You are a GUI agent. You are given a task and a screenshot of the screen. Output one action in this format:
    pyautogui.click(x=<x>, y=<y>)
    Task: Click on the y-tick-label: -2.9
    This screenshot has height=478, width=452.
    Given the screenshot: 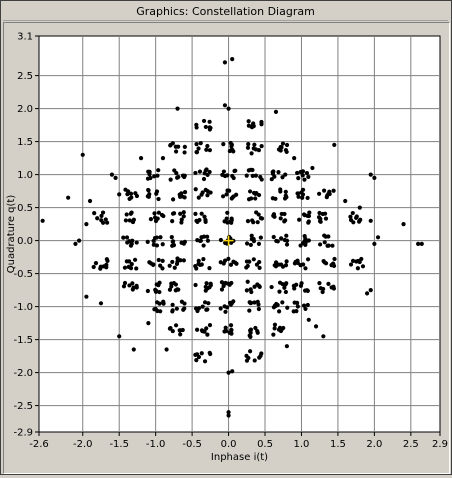 What is the action you would take?
    pyautogui.click(x=23, y=433)
    